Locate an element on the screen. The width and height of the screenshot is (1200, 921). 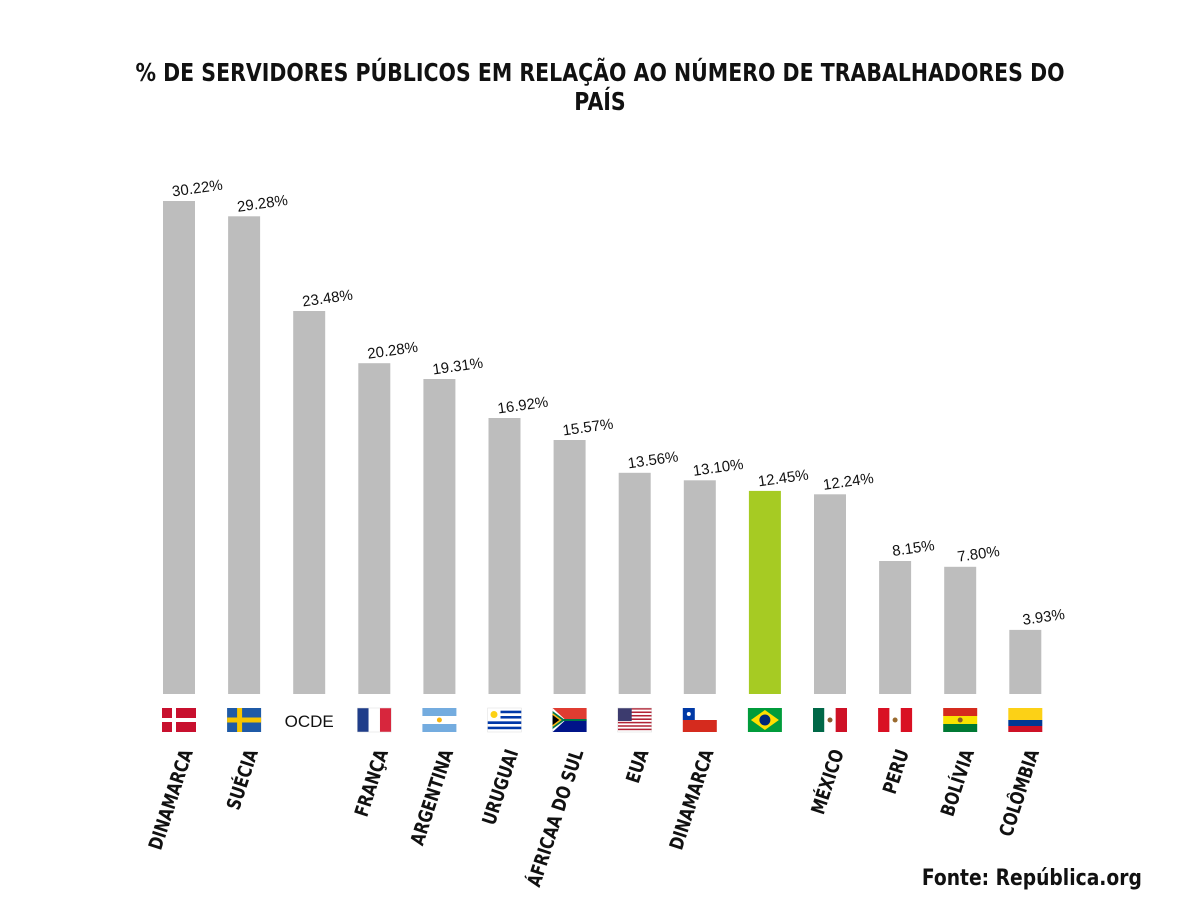
value-label-1: 29.28% is located at coordinates (262, 204).